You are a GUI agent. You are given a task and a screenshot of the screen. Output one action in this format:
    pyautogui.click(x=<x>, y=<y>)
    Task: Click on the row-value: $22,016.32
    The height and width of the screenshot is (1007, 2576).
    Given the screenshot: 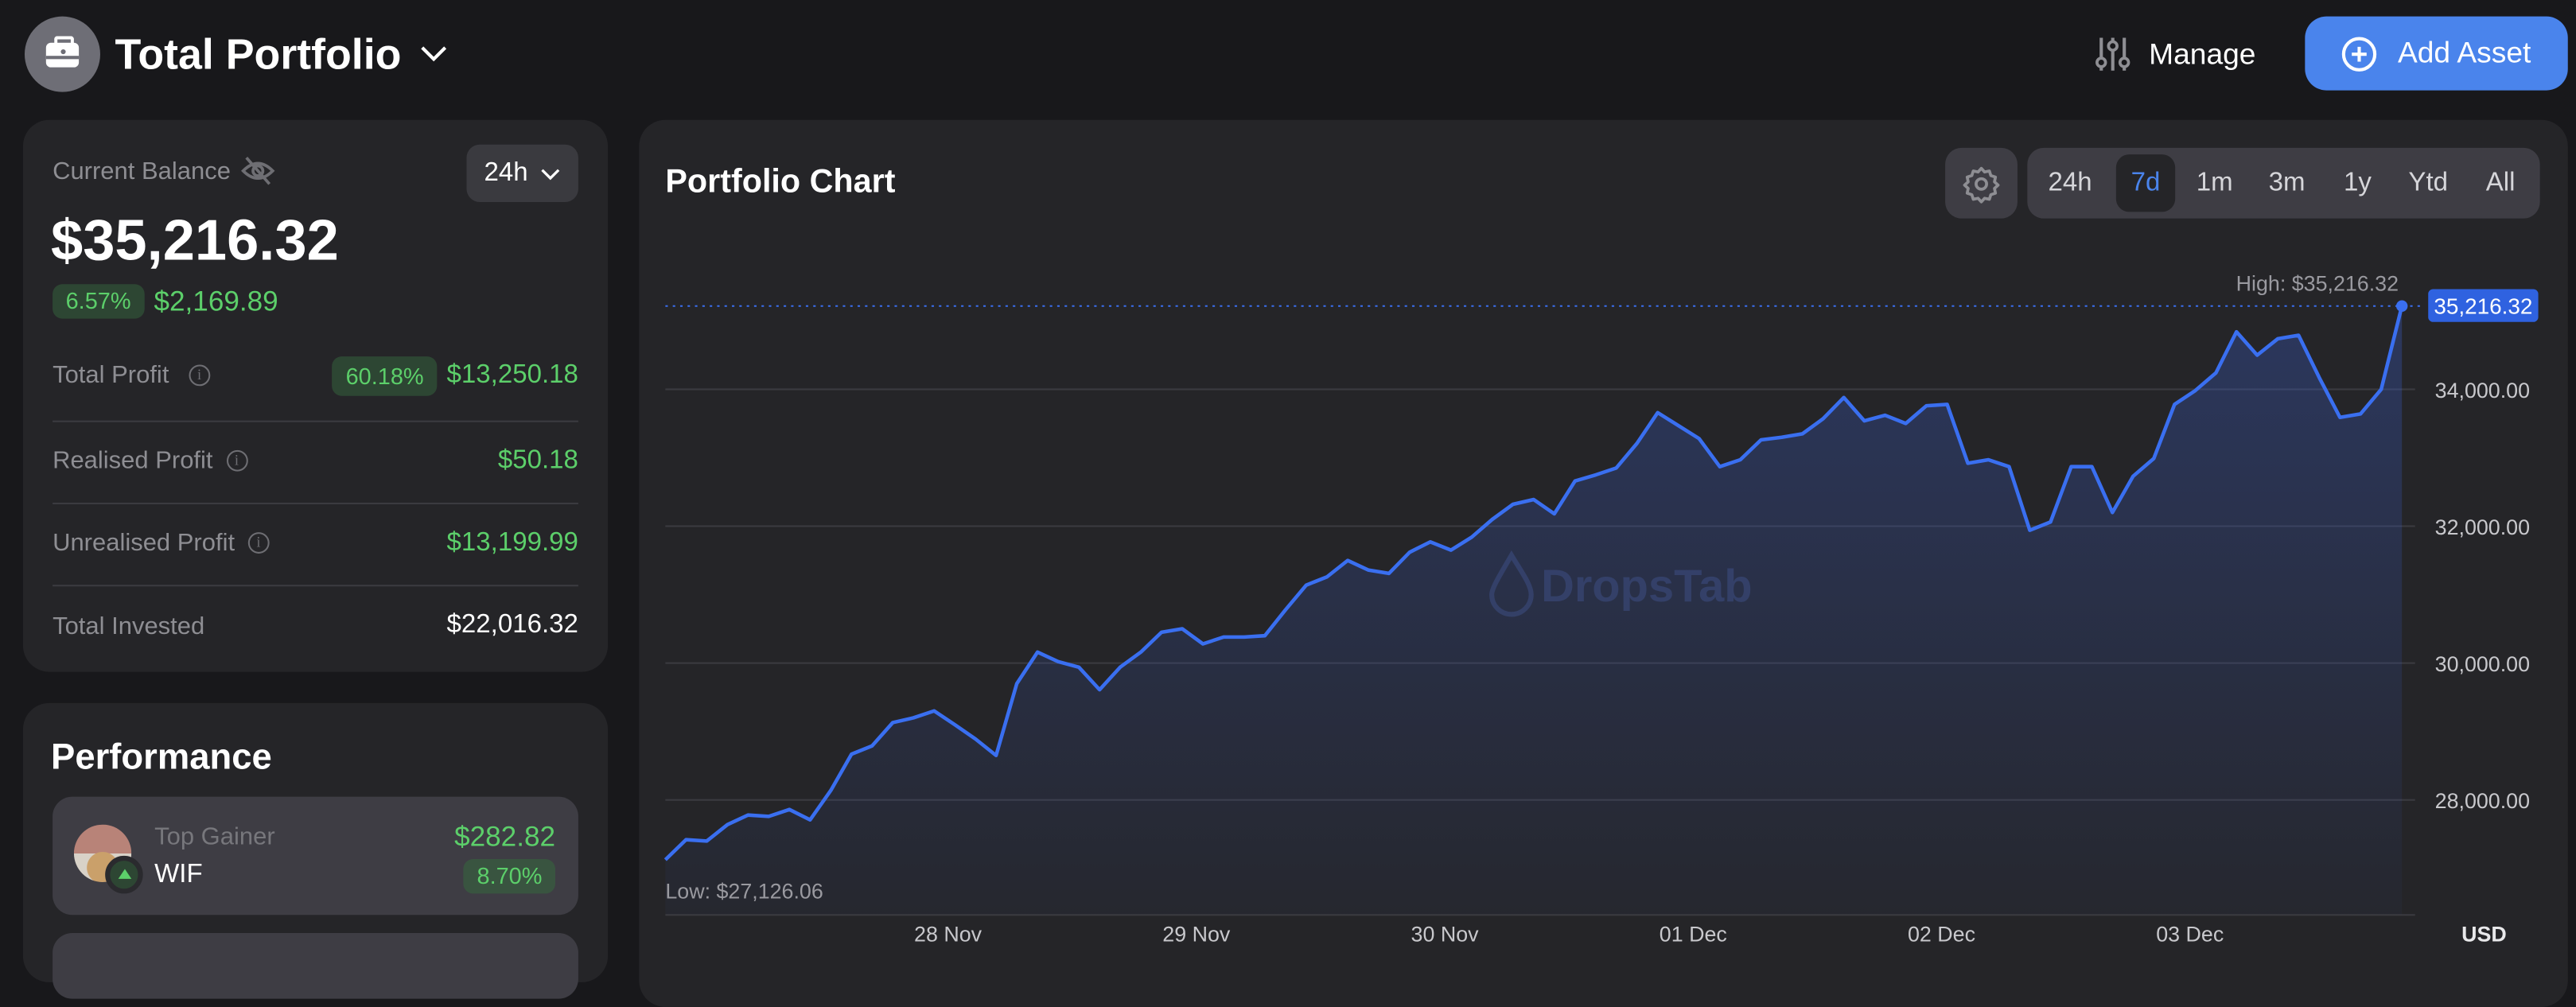 What is the action you would take?
    pyautogui.click(x=512, y=625)
    